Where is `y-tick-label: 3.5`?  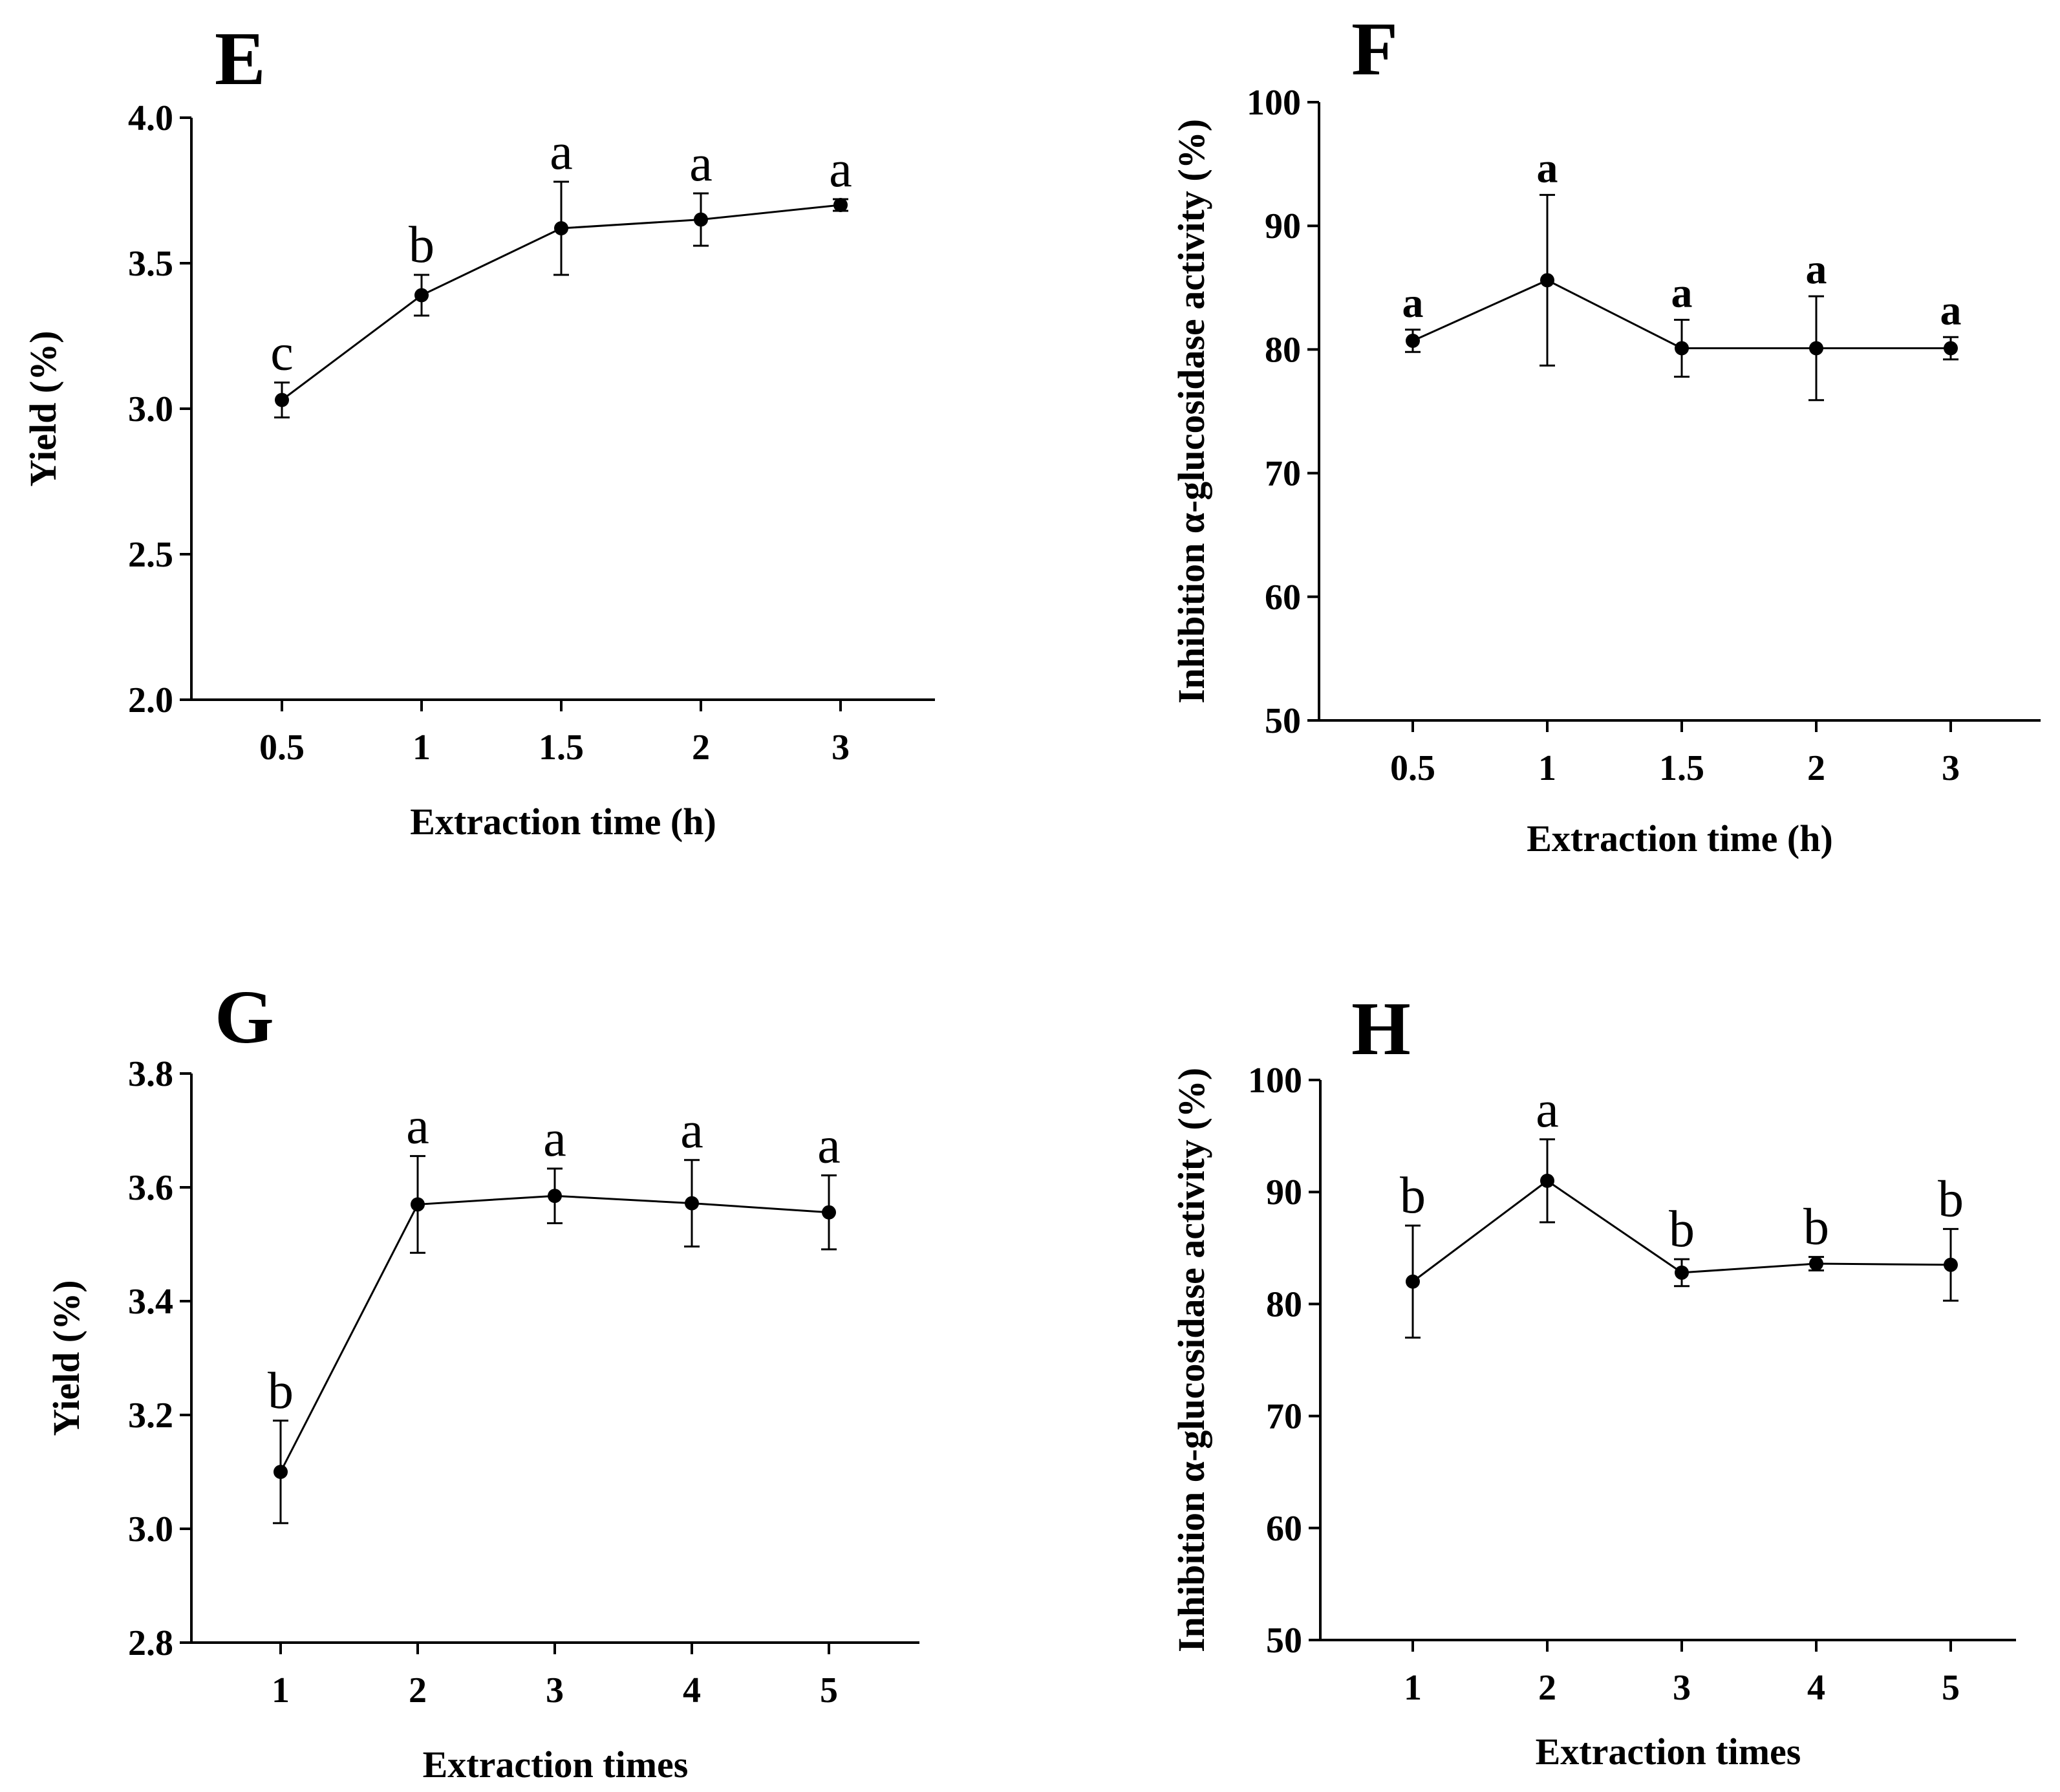 y-tick-label: 3.5 is located at coordinates (150, 264).